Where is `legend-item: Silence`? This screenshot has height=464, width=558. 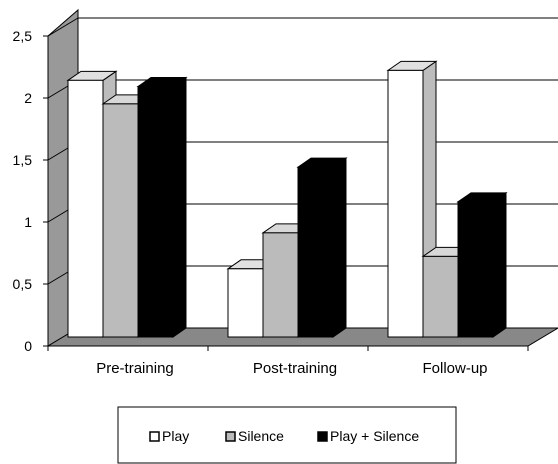 legend-item: Silence is located at coordinates (254, 436).